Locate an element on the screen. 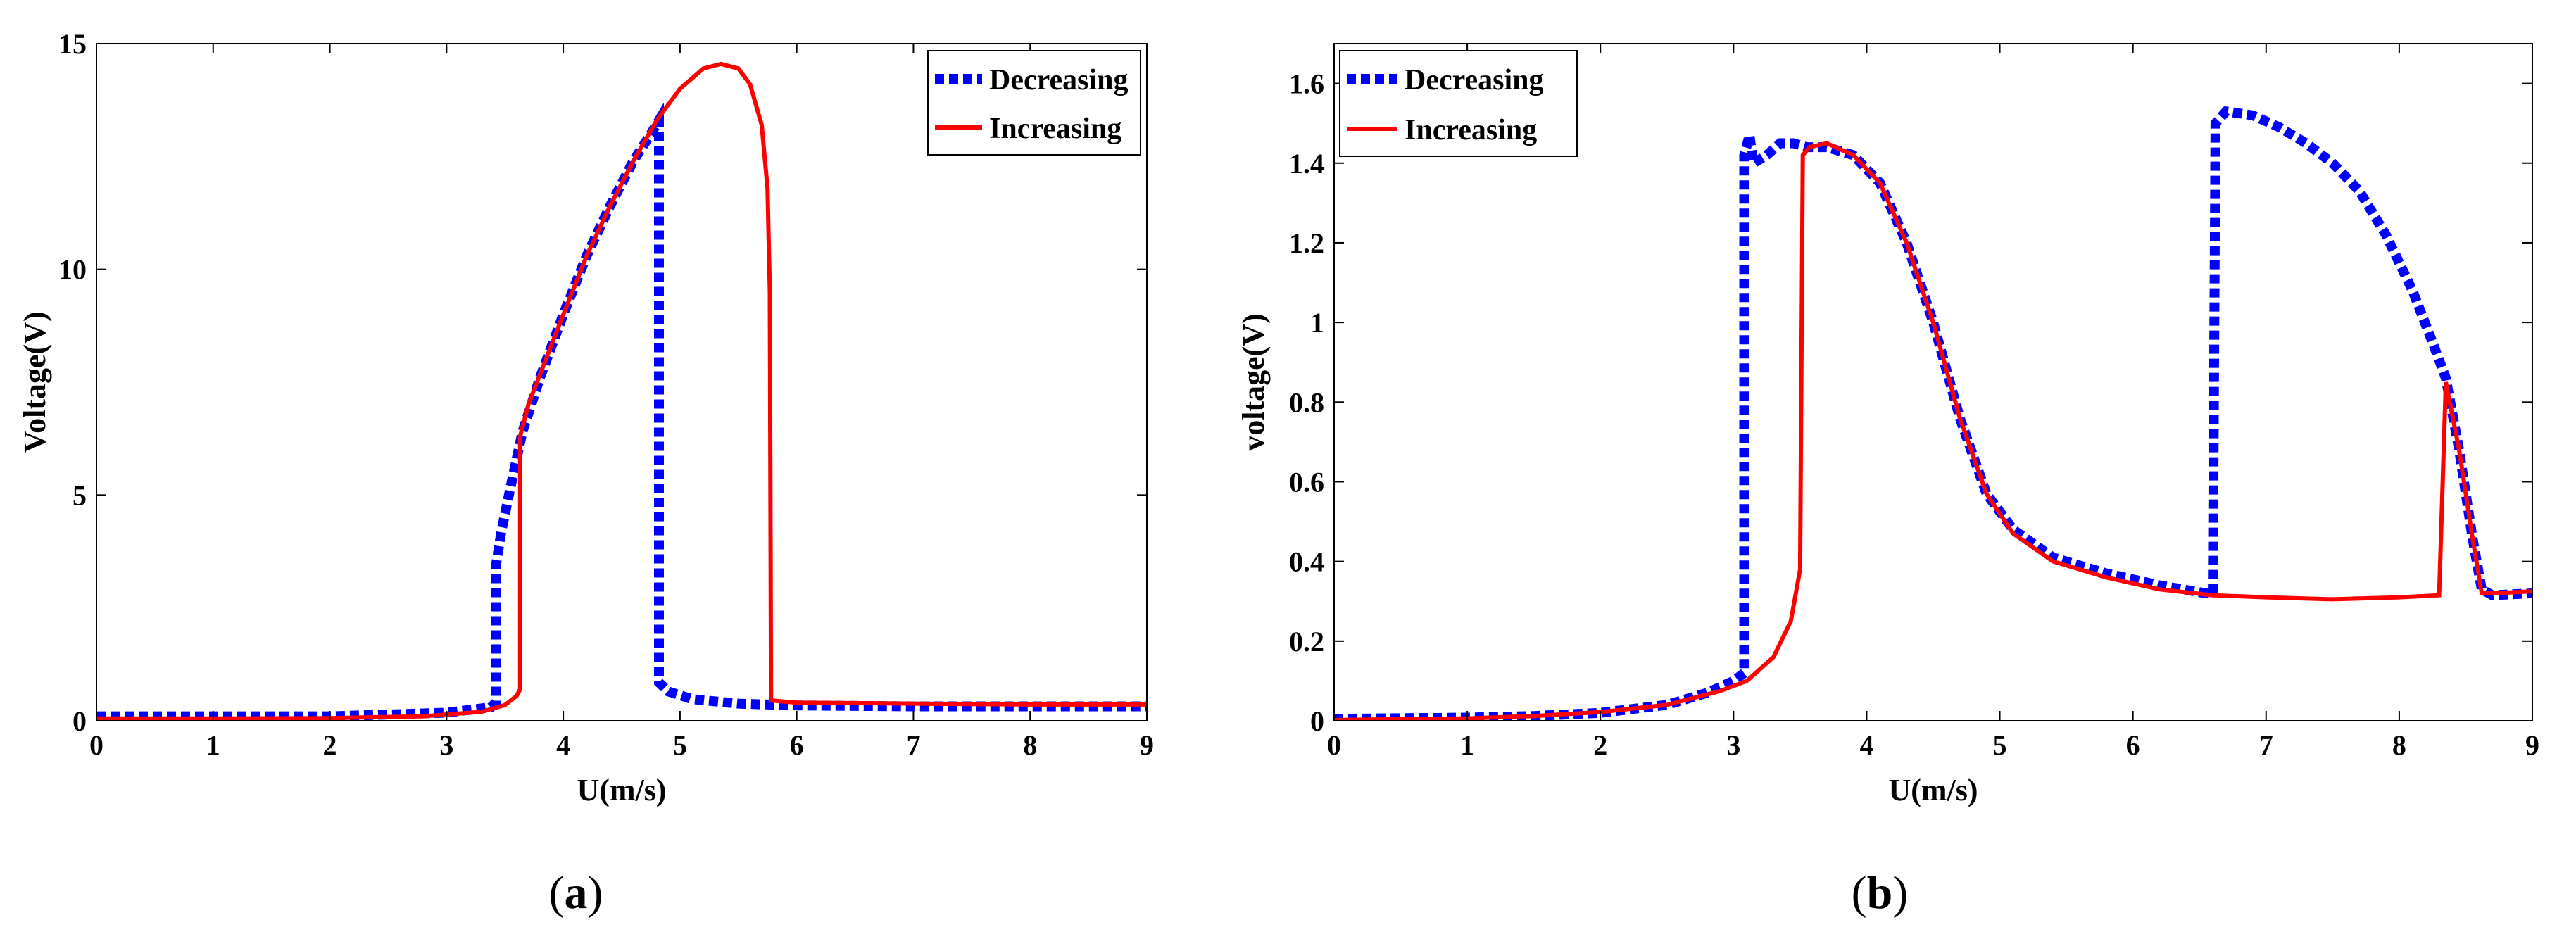 The width and height of the screenshot is (2576, 946). y-tick-label: 10 is located at coordinates (73, 270).